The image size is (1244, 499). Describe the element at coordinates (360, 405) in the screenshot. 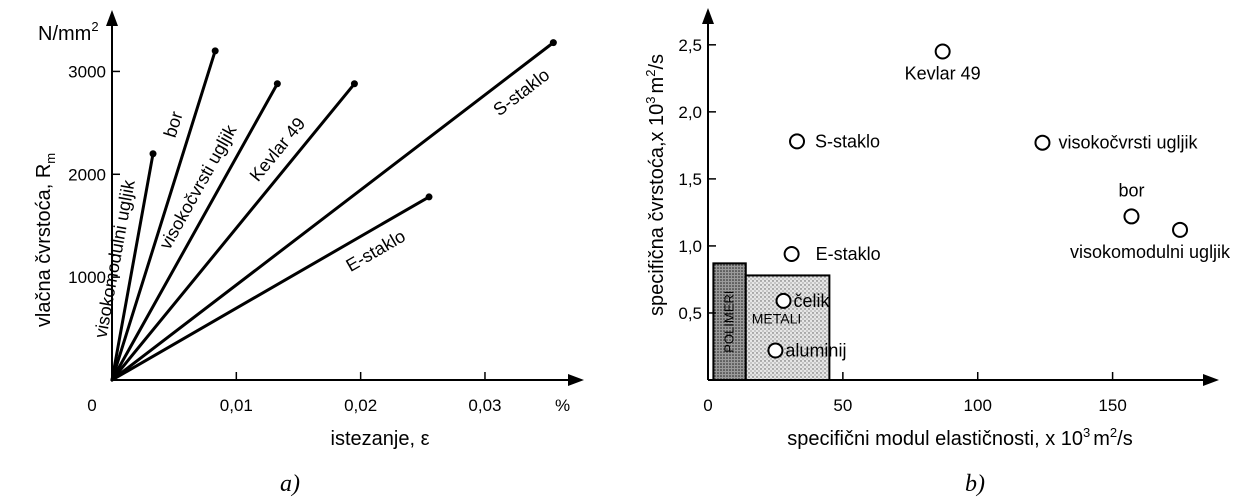

I see `panel-a-x-tick-label: 0,02` at that location.